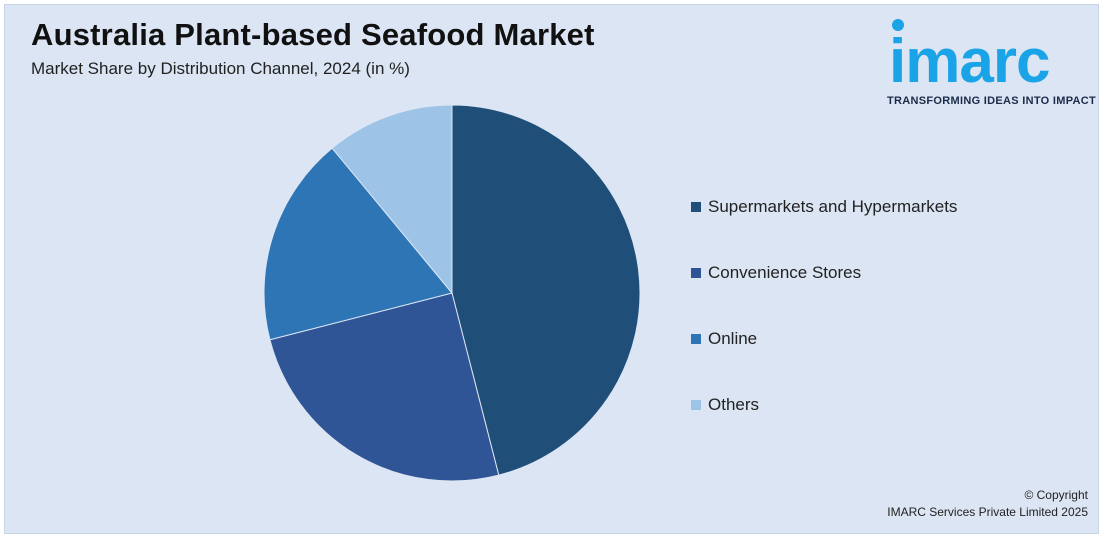 This screenshot has height=538, width=1105. Describe the element at coordinates (1056, 495) in the screenshot. I see `copyright-line-1: © Copyright` at that location.